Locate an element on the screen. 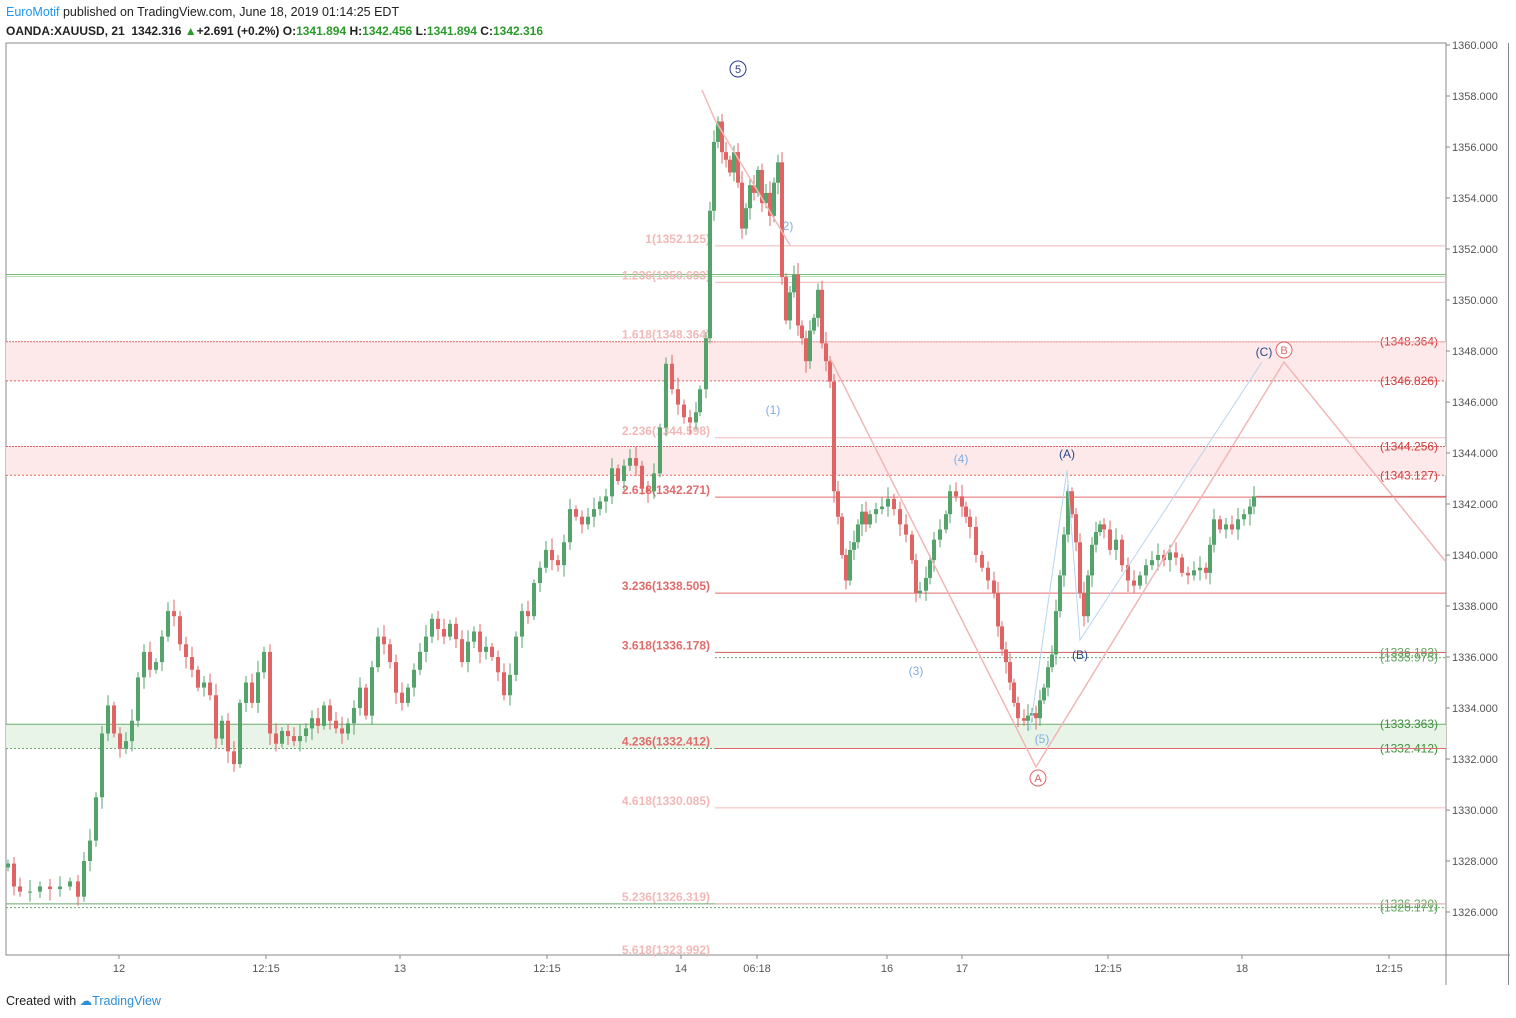 The image size is (1516, 1018). wave-label-8: (C) is located at coordinates (1264, 352).